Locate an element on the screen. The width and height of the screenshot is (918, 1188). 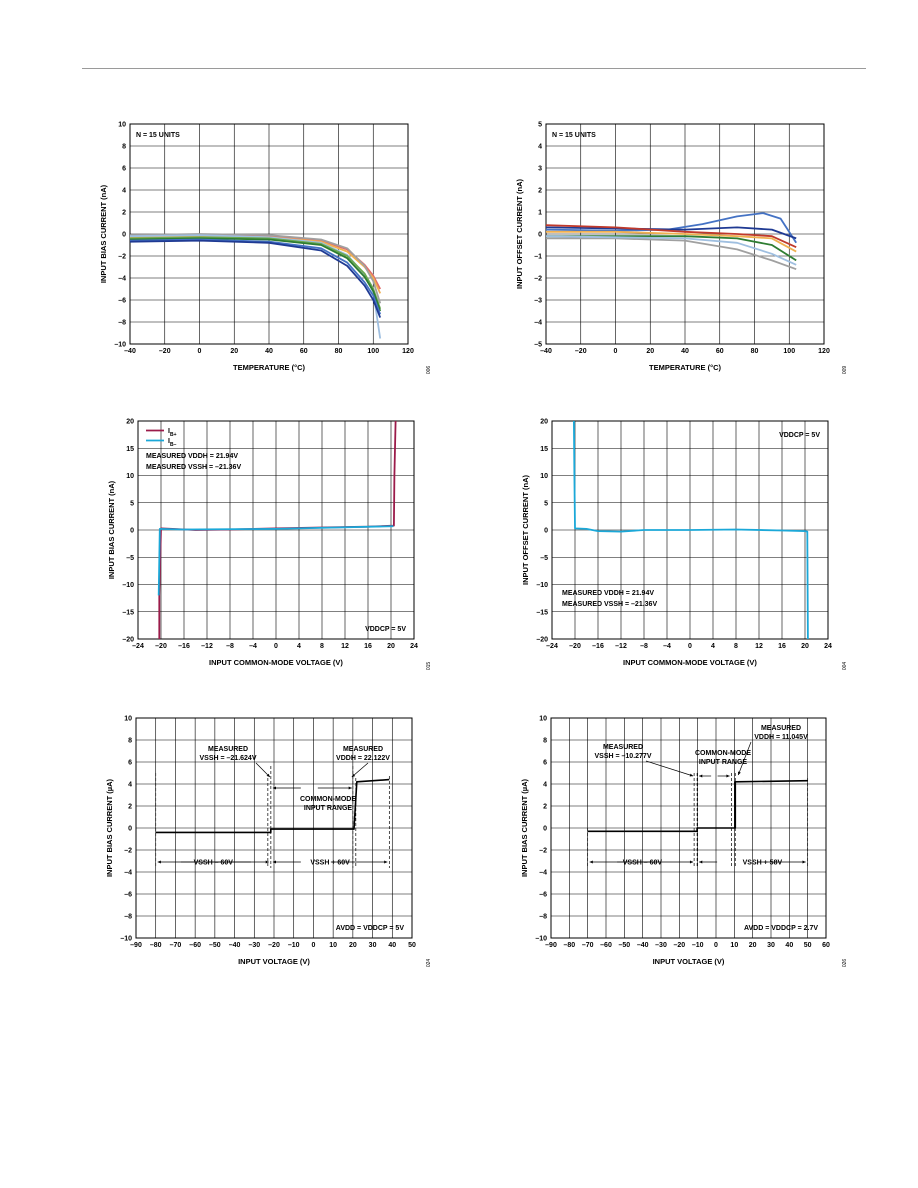
y-tick-label: 10 is located at coordinates (122, 125).